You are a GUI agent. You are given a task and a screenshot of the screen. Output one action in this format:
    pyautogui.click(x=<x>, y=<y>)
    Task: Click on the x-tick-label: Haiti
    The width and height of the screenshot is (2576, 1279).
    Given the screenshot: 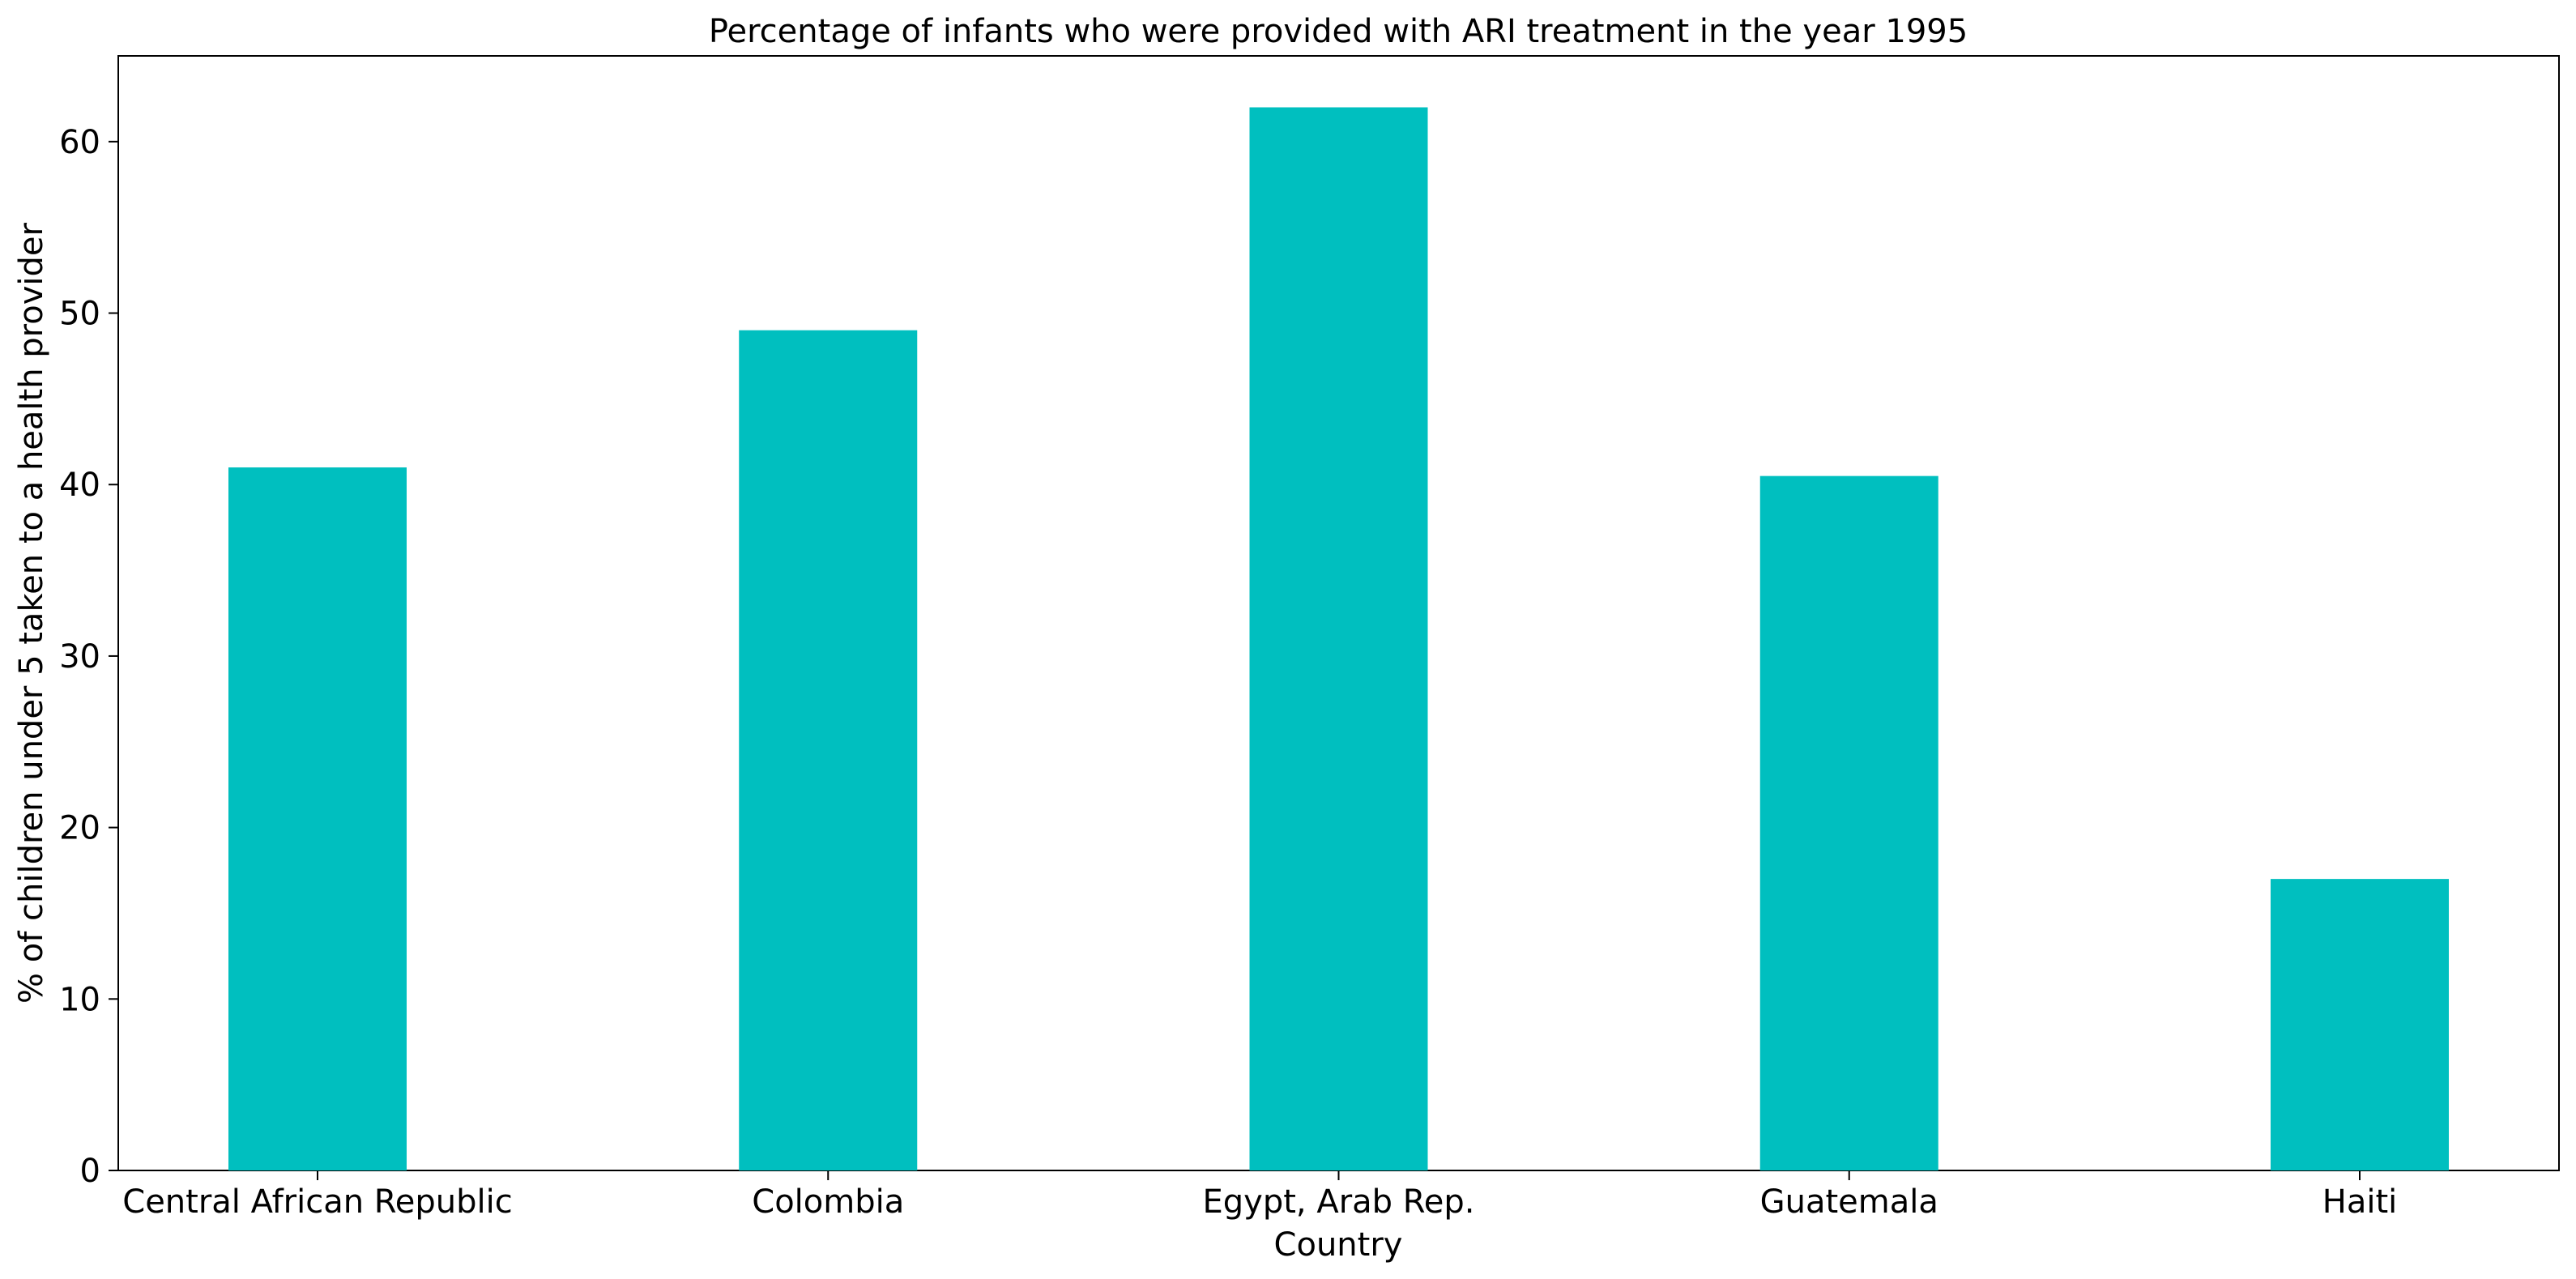 What is the action you would take?
    pyautogui.click(x=2360, y=1202)
    